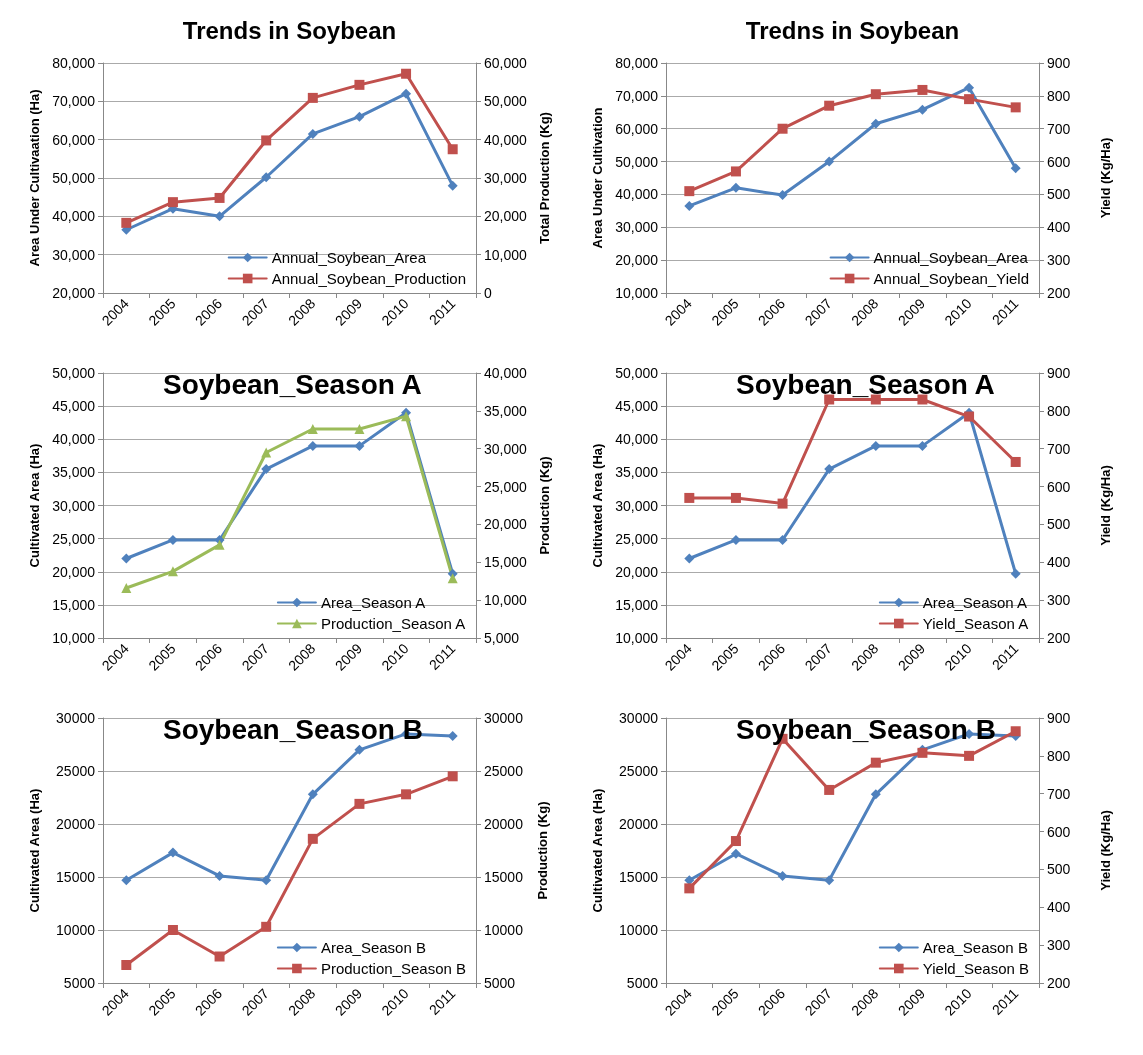 This screenshot has width=1143, height=1055. I want to click on y-tick-label: 15,000, so click(74, 604).